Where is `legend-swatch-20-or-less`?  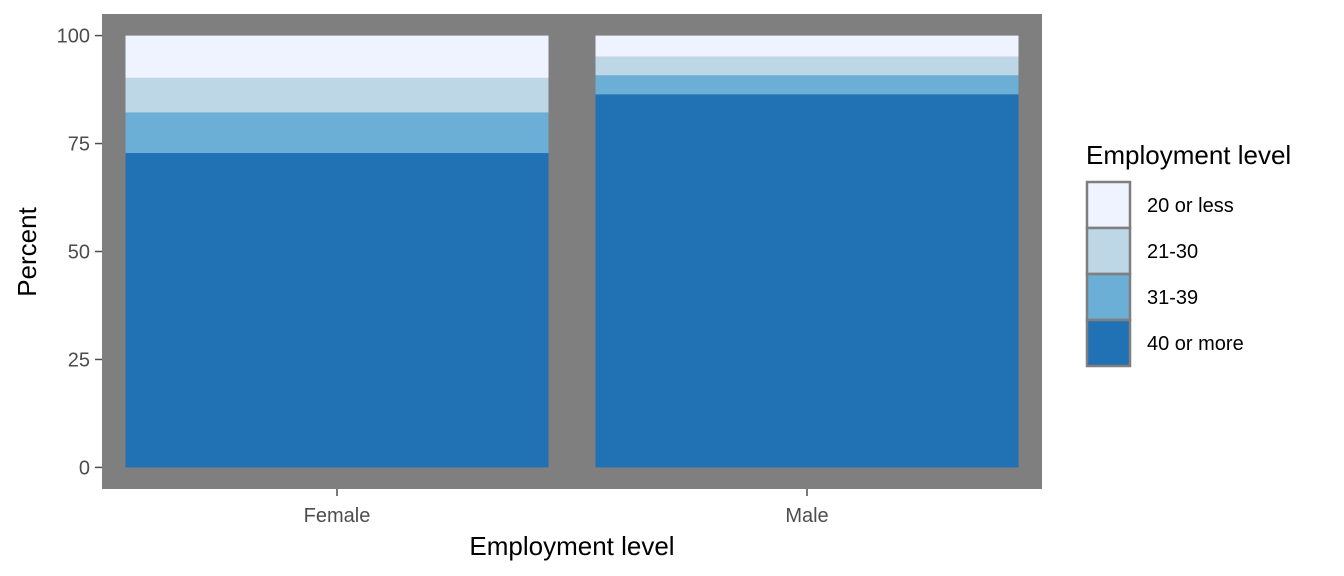
legend-swatch-20-or-less is located at coordinates (1108, 205).